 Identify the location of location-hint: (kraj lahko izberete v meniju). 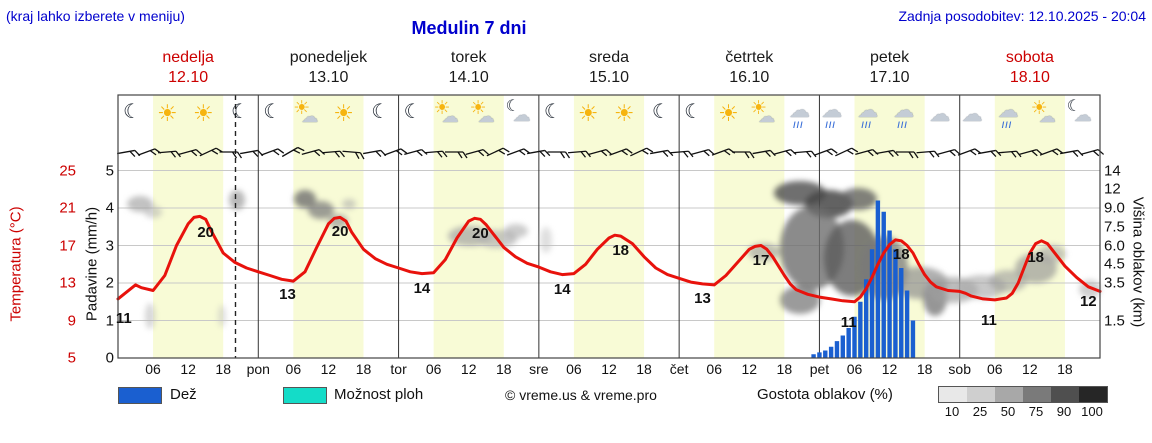
(95, 16).